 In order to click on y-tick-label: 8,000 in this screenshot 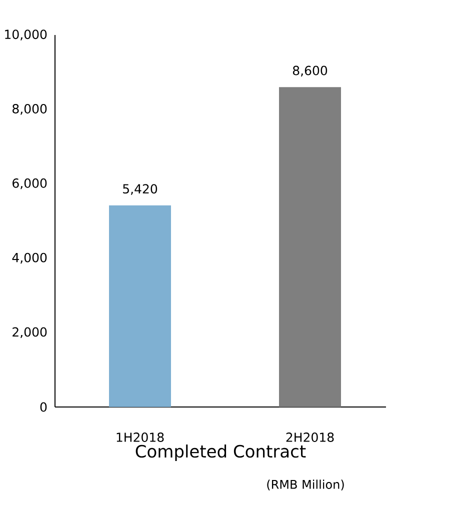, I will do `click(29, 109)`.